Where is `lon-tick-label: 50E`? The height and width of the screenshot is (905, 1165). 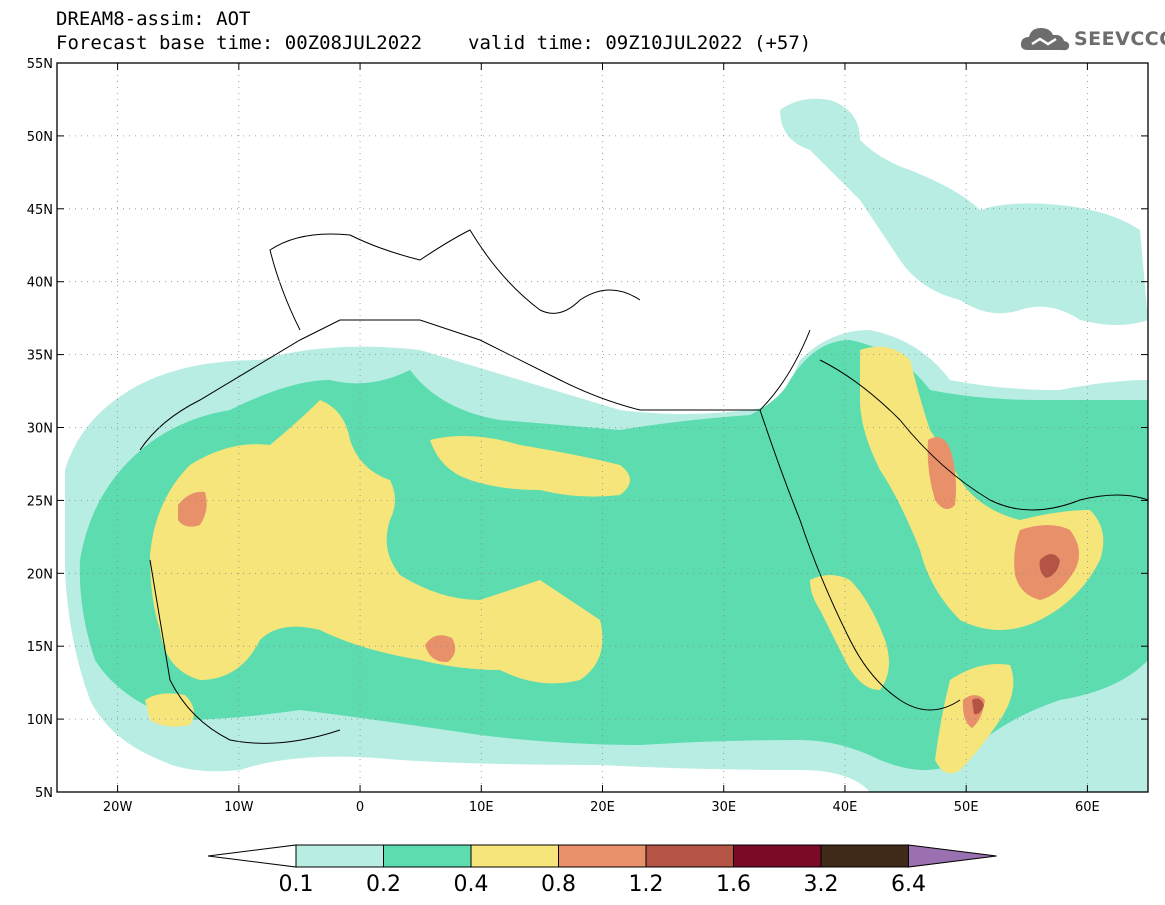 lon-tick-label: 50E is located at coordinates (966, 807).